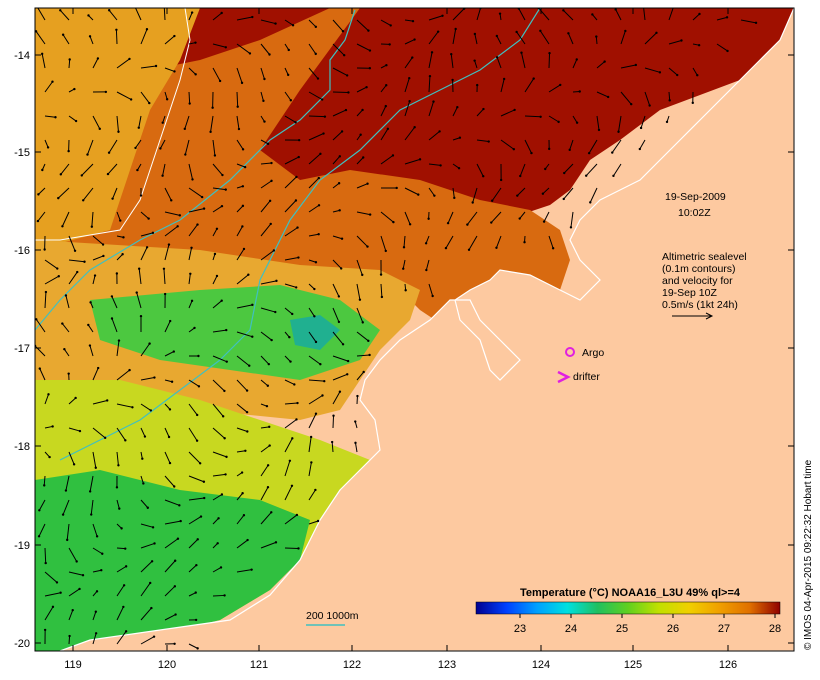 This screenshot has width=820, height=680. Describe the element at coordinates (630, 593) in the screenshot. I see `colorbar-title: Temperature (°C) NOAA16_L3U 49% ql>=4` at that location.